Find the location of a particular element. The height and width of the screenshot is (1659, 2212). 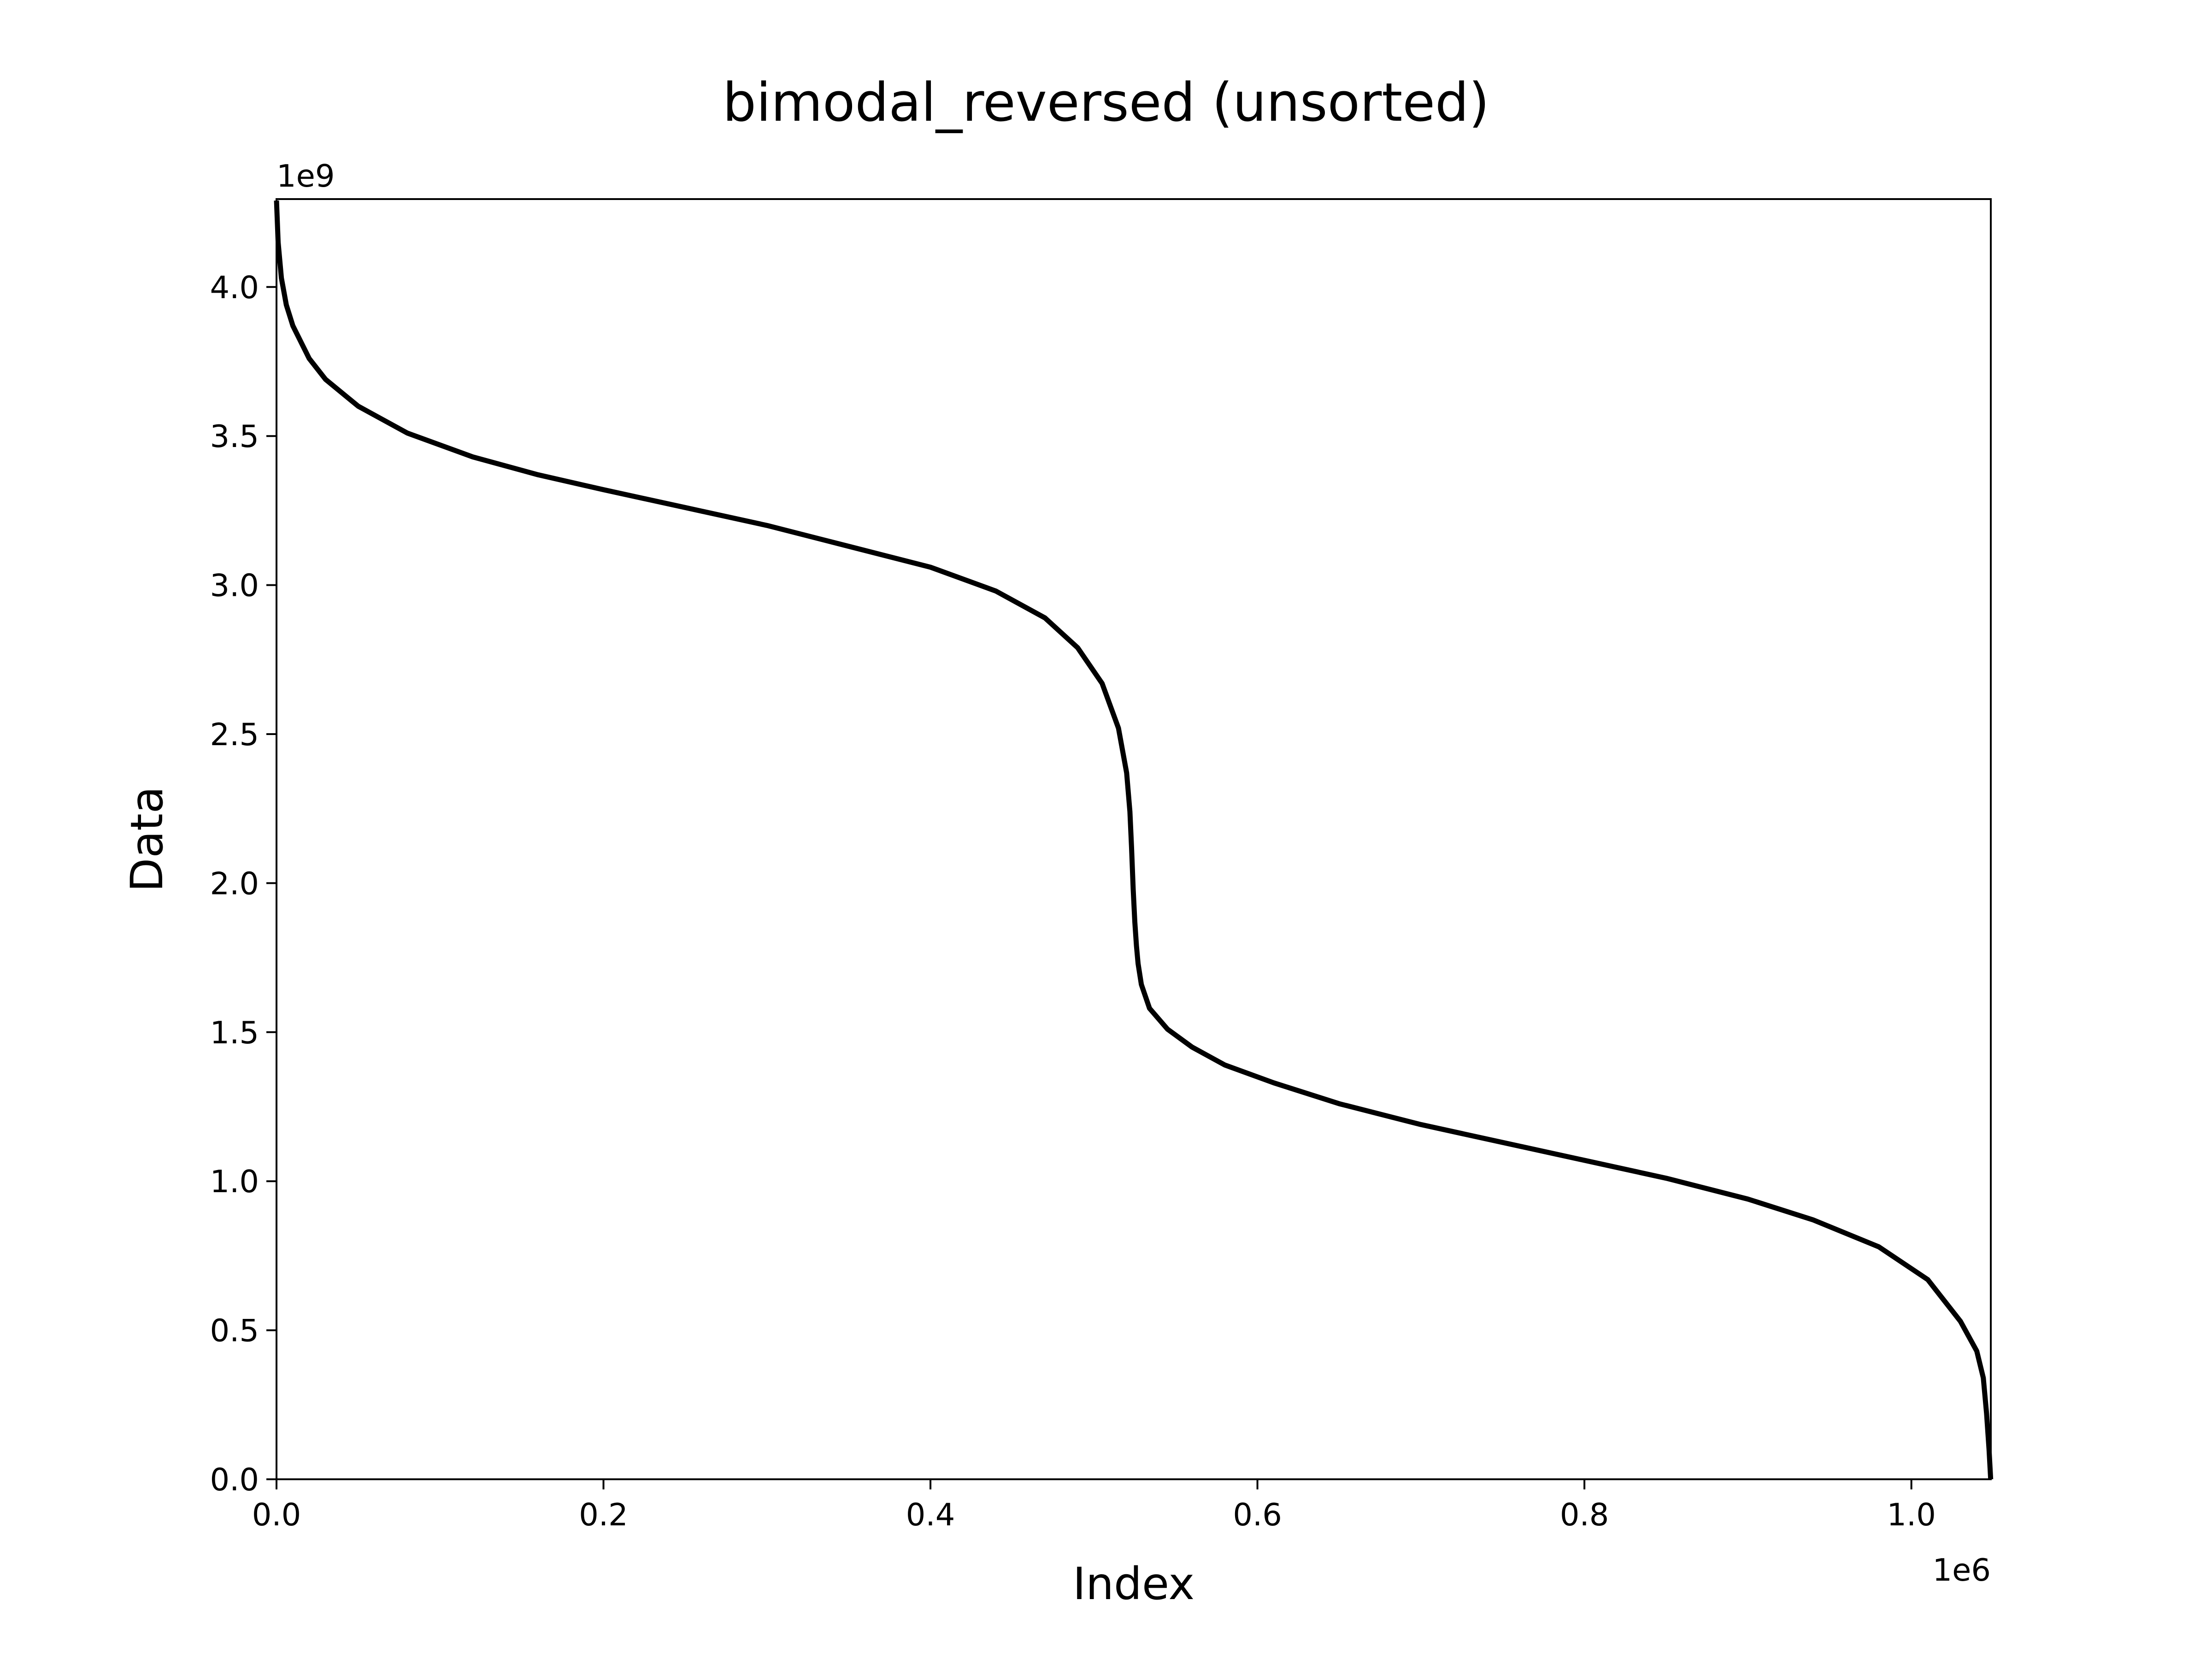

x-tick-label: 0.8 is located at coordinates (1584, 1515).